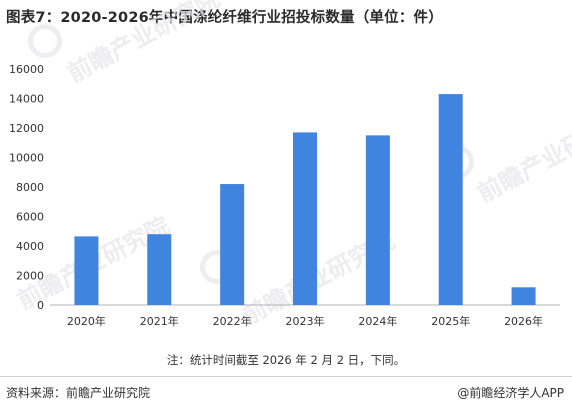 This screenshot has height=412, width=572. What do you see at coordinates (30, 217) in the screenshot?
I see `y-tick-label: 6000` at bounding box center [30, 217].